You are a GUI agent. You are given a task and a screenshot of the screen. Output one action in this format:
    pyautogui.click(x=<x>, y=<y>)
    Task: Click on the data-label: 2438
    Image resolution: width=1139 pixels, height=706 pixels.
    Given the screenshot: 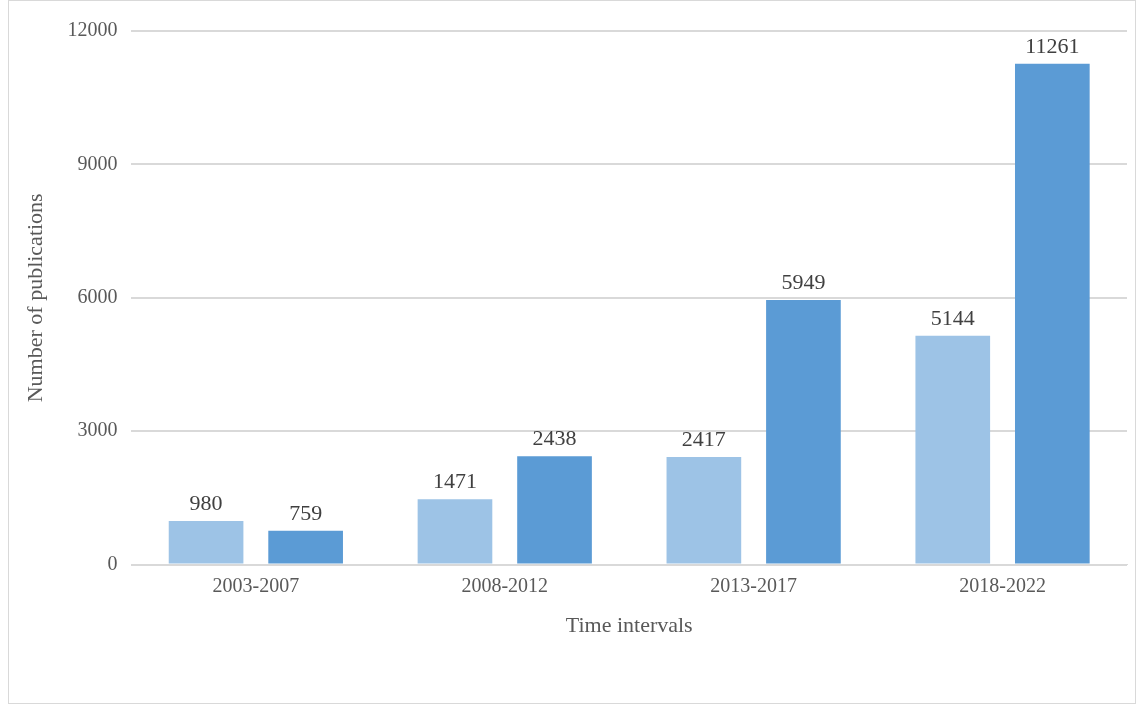 What is the action you would take?
    pyautogui.click(x=554, y=437)
    